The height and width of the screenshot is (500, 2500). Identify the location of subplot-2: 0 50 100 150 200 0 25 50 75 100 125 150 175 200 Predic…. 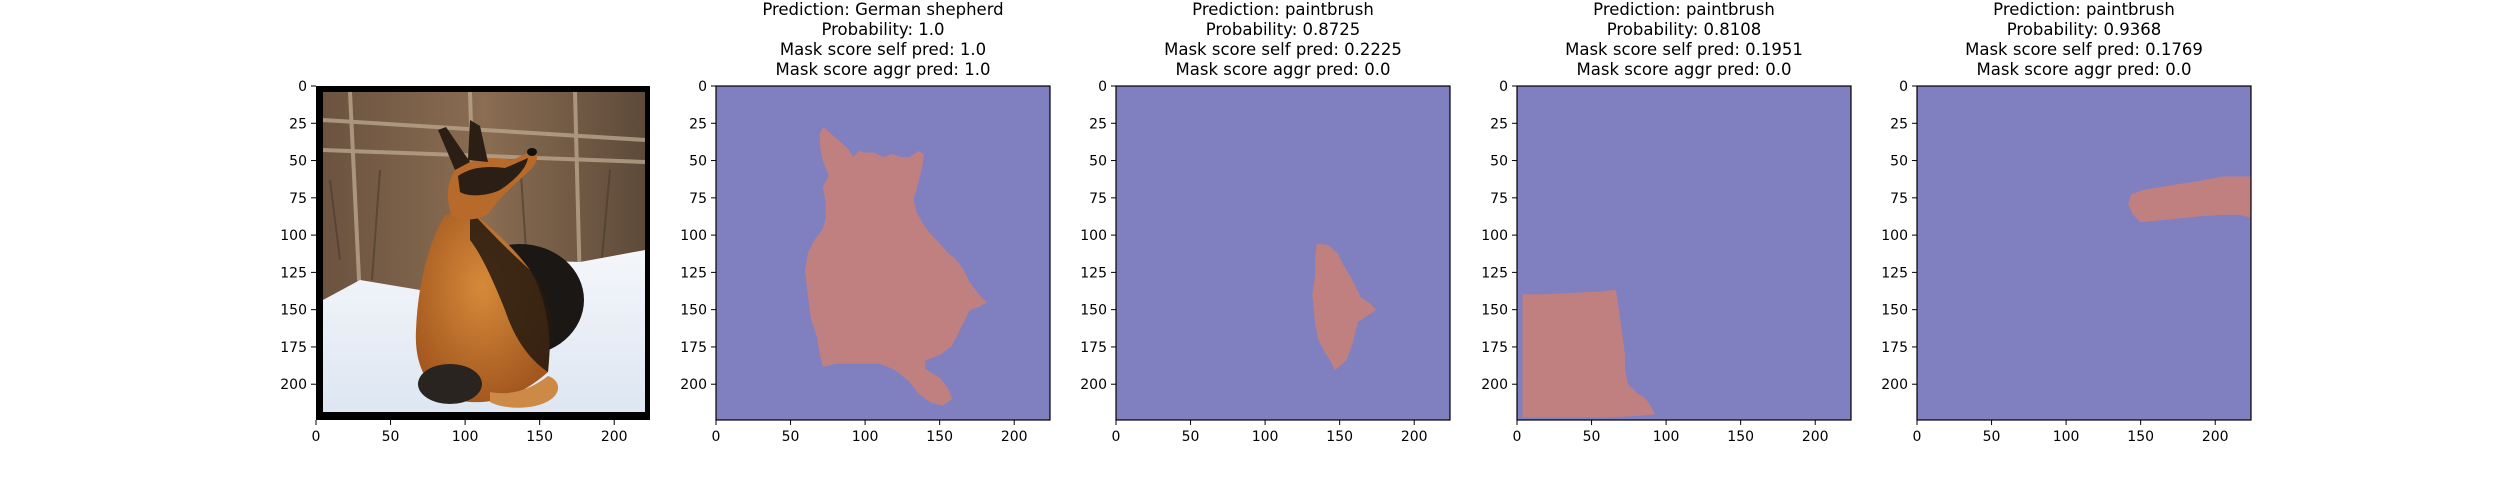
(865, 222).